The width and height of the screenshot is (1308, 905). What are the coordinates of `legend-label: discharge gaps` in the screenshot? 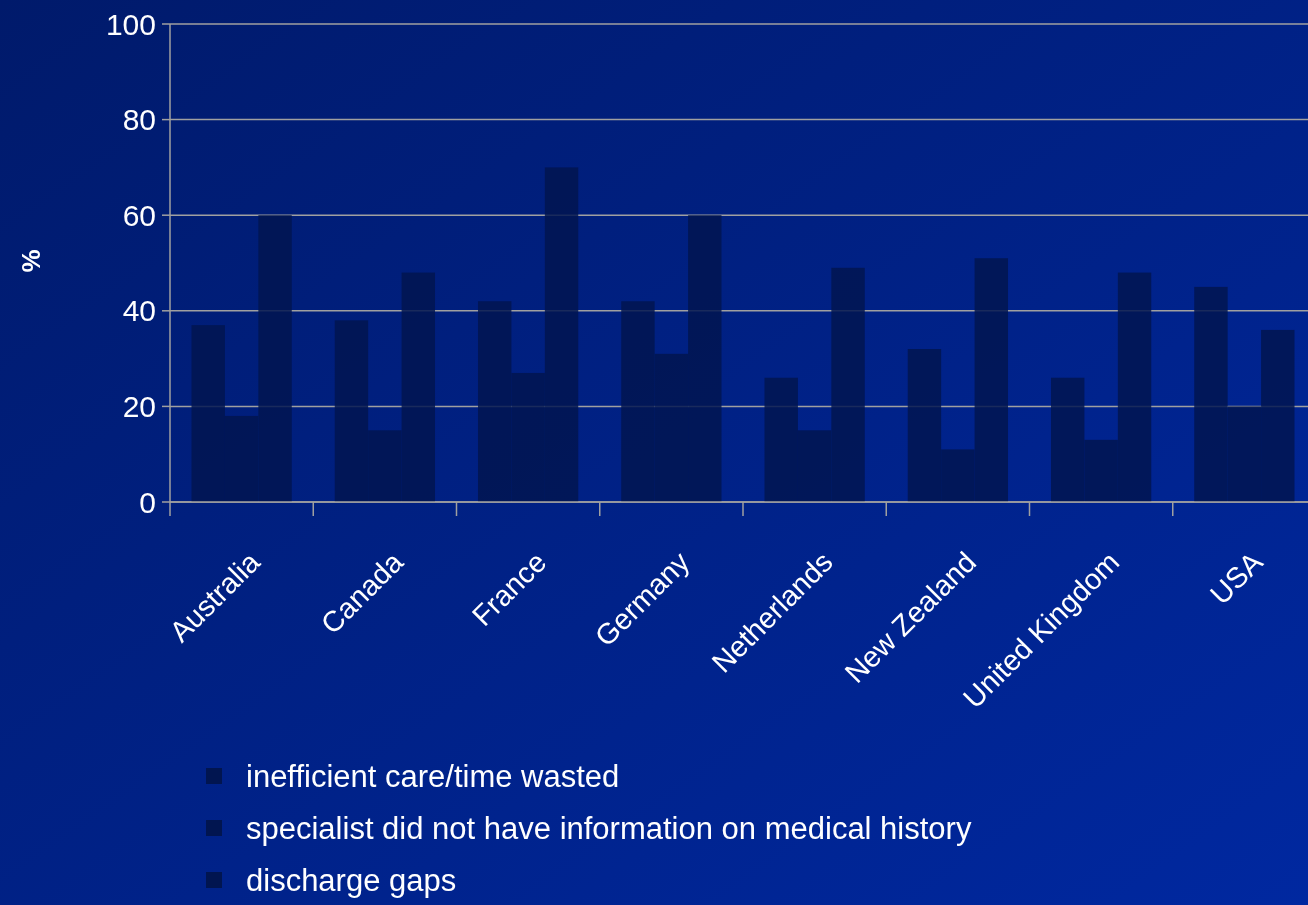 It's located at (351, 880).